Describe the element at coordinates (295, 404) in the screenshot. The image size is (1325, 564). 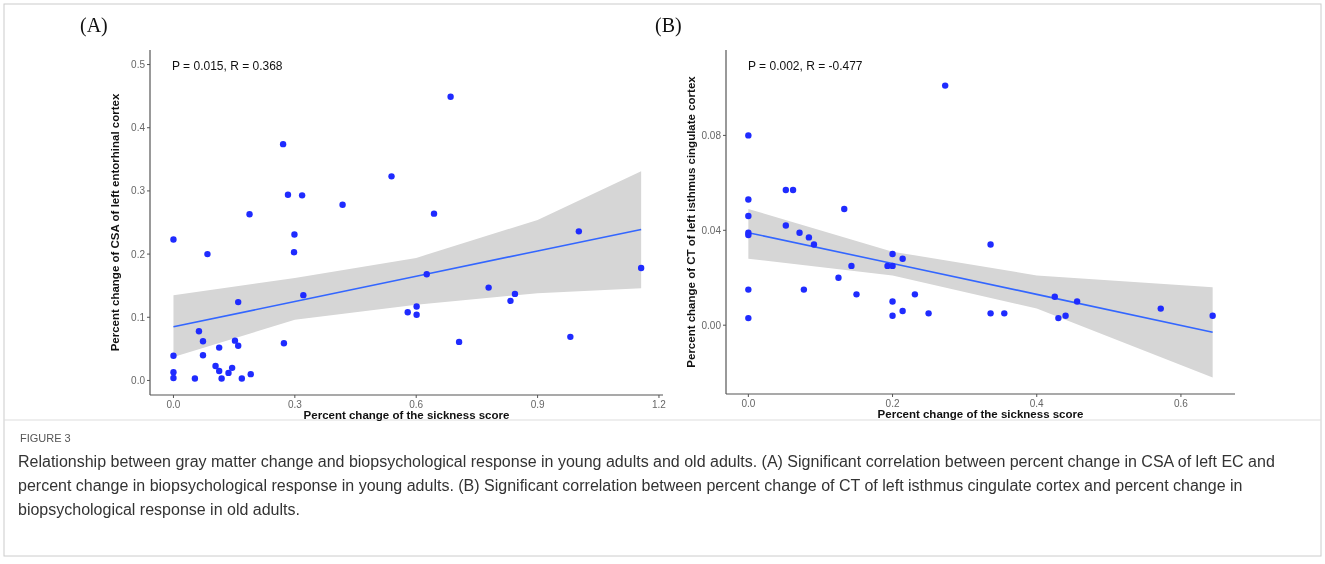
I see `x-tick-label: 0.3` at that location.